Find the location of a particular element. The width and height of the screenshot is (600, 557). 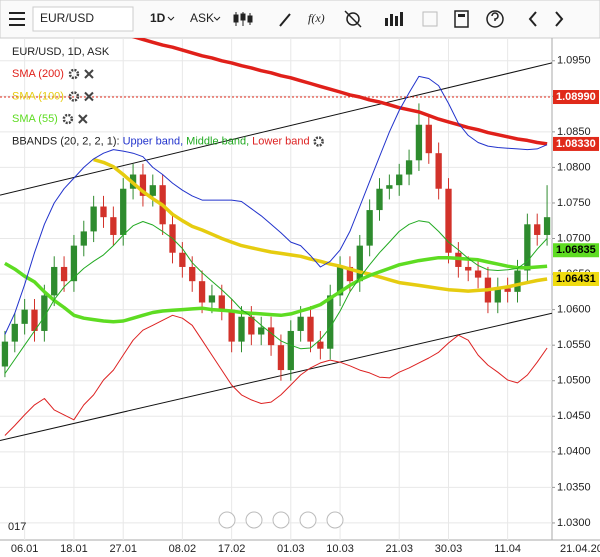

indicator-button: f(x) is located at coordinates (316, 18).